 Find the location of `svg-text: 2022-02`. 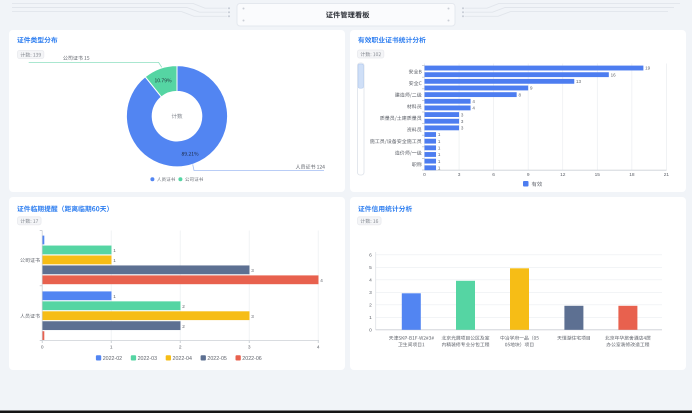

svg-text: 2022-02 is located at coordinates (112, 359).